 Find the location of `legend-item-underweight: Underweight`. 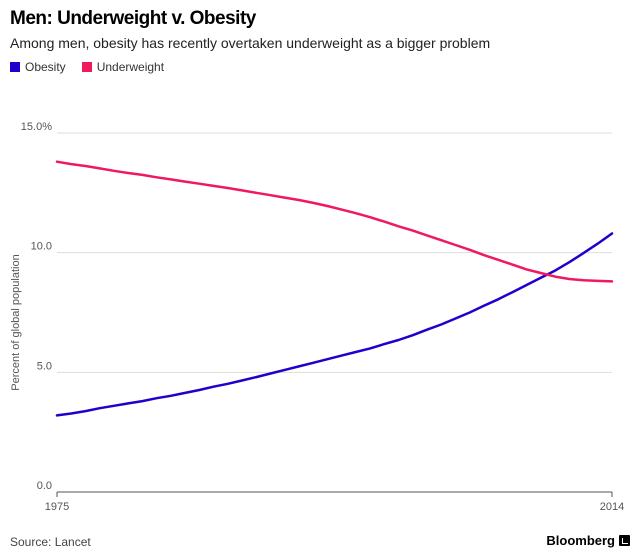

legend-item-underweight: Underweight is located at coordinates (123, 67).